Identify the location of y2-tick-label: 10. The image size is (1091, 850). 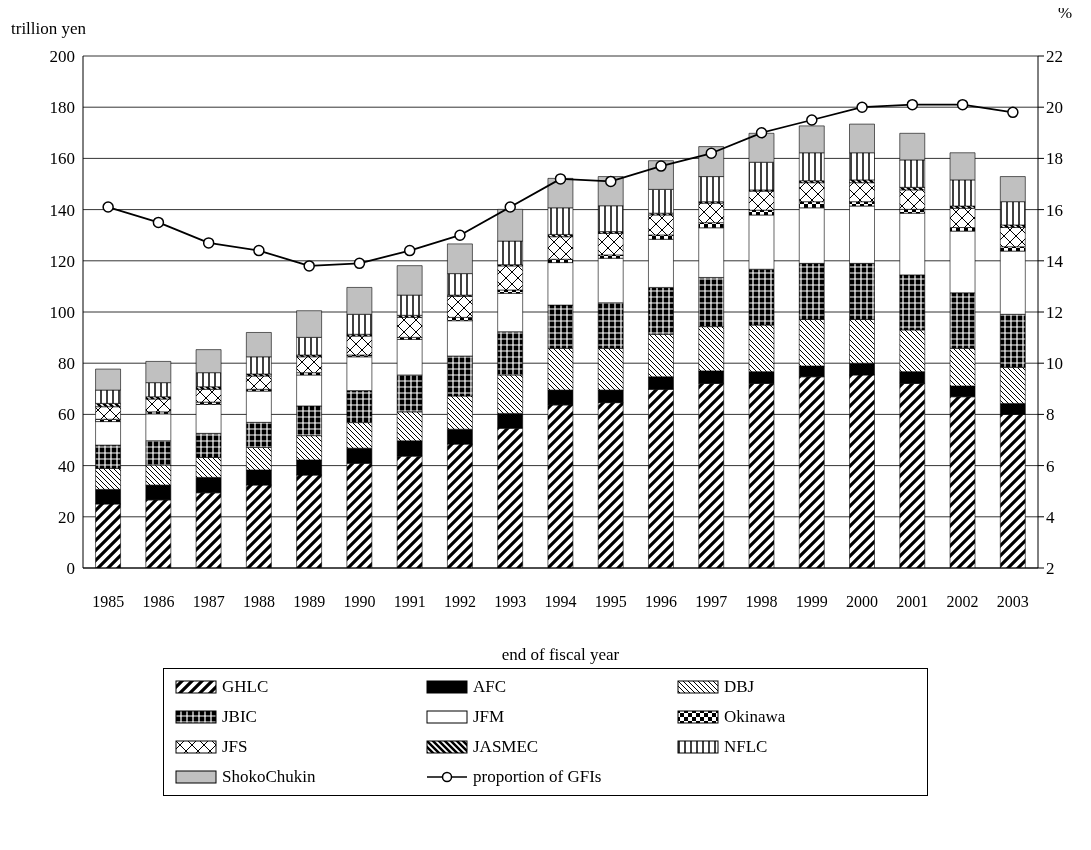
(1054, 364).